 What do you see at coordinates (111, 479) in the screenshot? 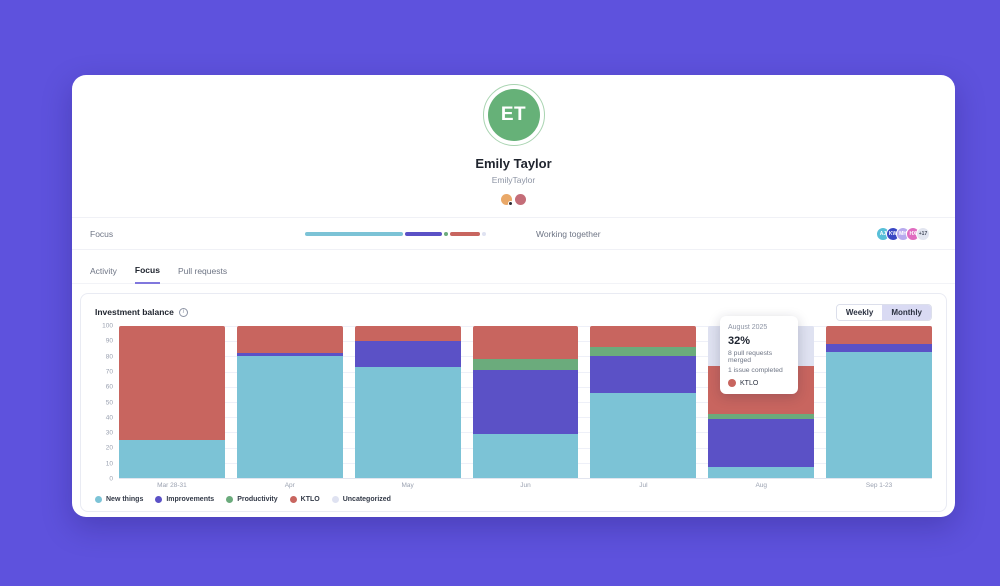
I see `y-tick-label: 0` at bounding box center [111, 479].